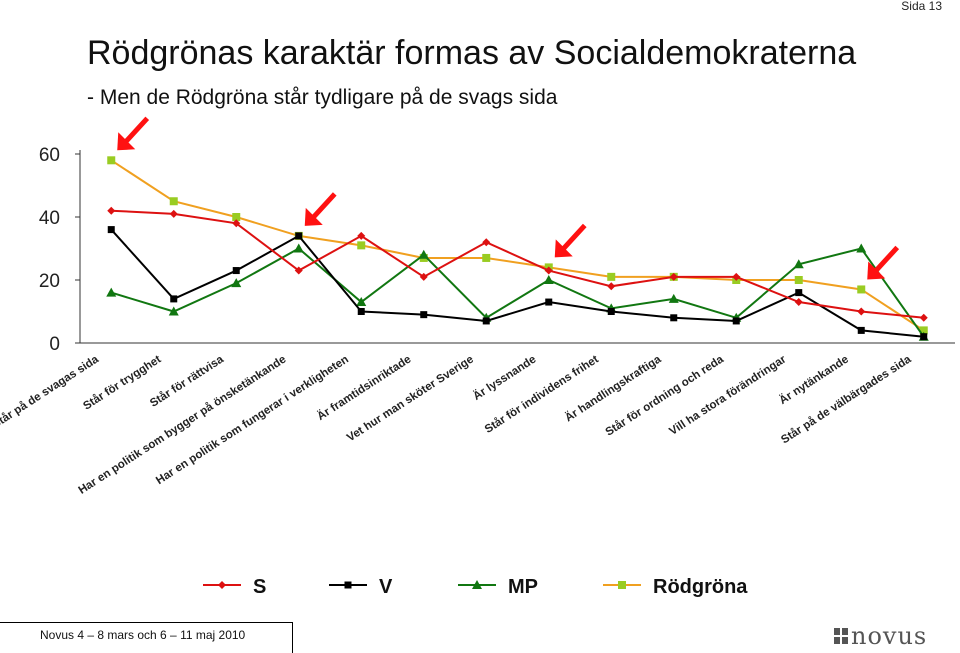  I want to click on x-category-label: Står på de välbärgades sida, so click(846, 399).